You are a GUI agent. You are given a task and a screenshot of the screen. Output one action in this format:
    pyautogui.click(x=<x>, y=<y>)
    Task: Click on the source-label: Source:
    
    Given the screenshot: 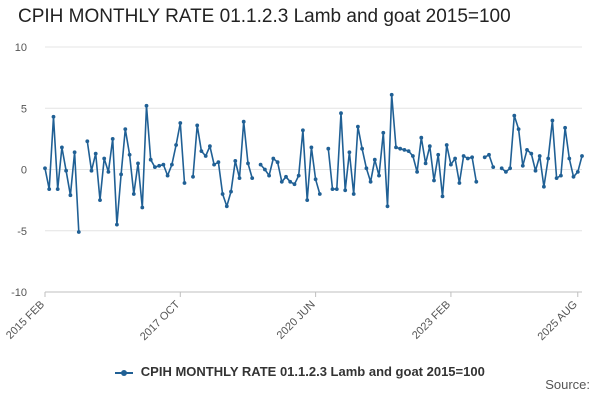 What is the action you would take?
    pyautogui.click(x=567, y=384)
    